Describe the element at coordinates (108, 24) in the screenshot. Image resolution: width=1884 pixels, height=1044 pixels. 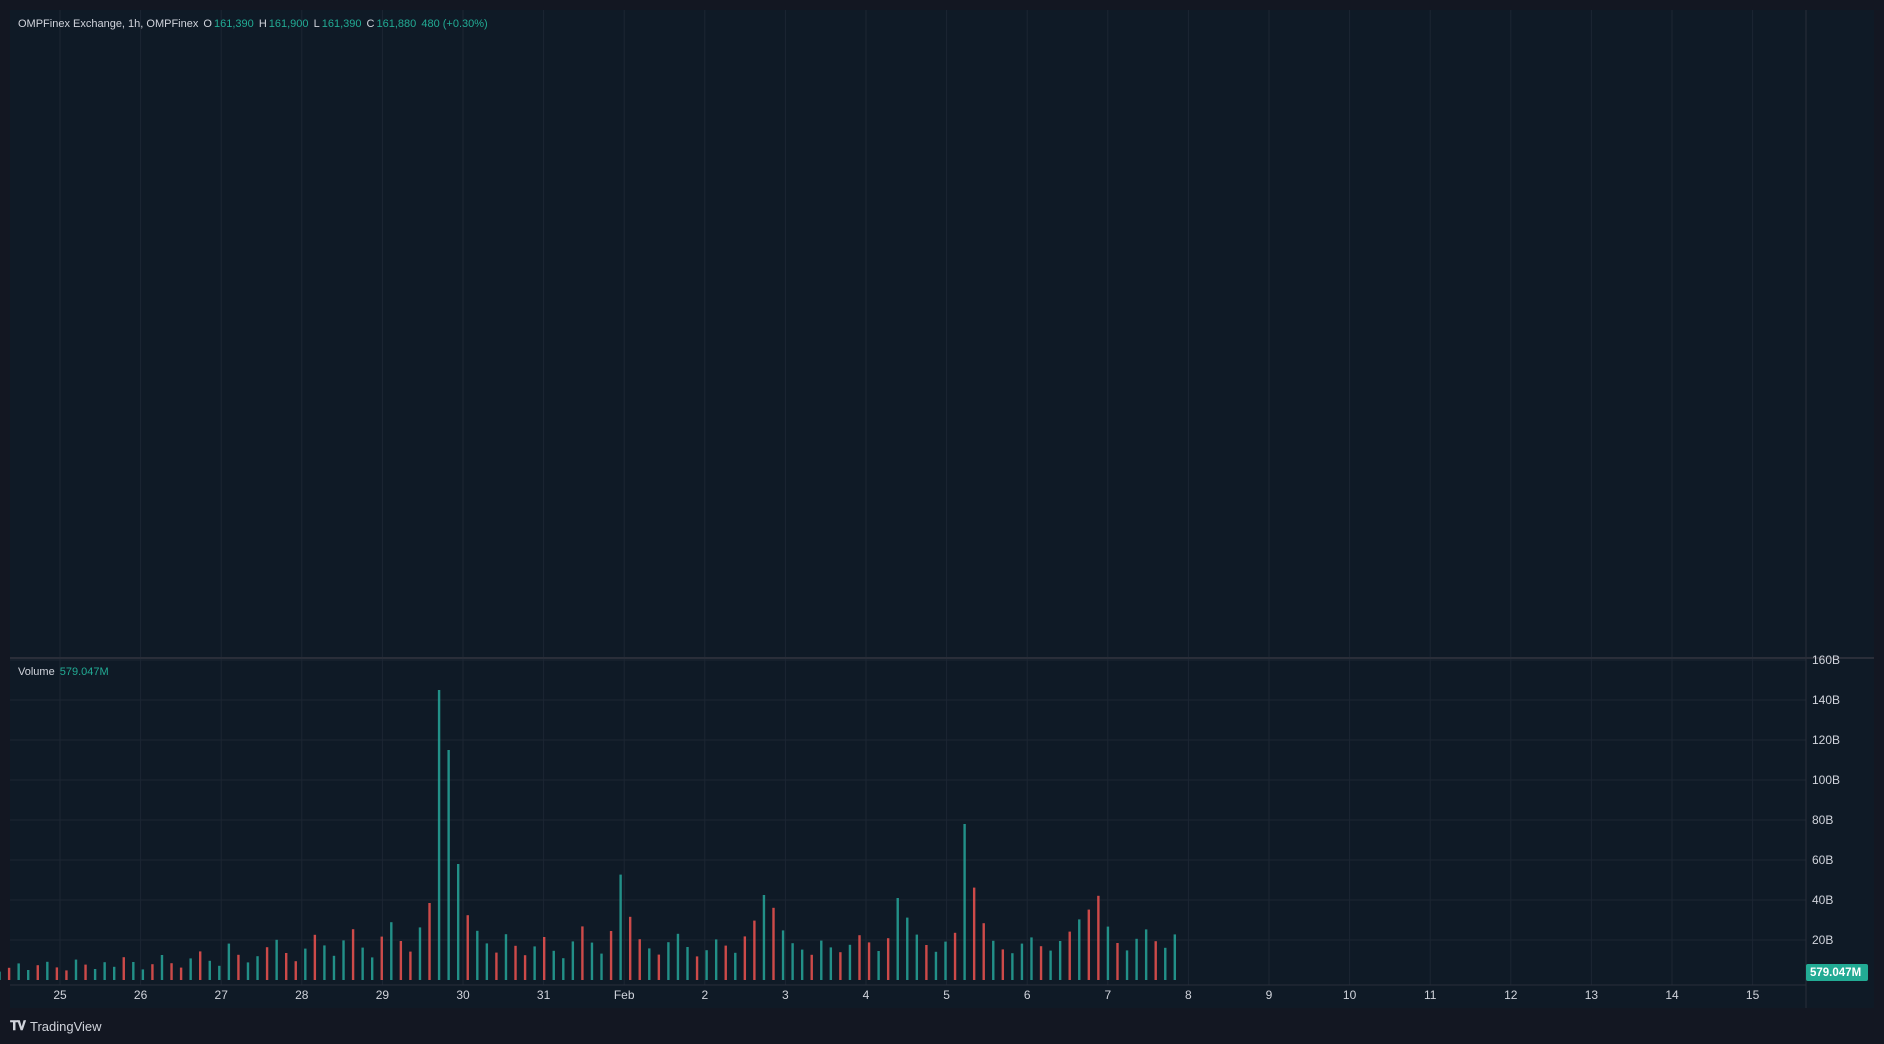
I see `symbol-label: OMPFinex Exchange, 1h, OMPFinex` at that location.